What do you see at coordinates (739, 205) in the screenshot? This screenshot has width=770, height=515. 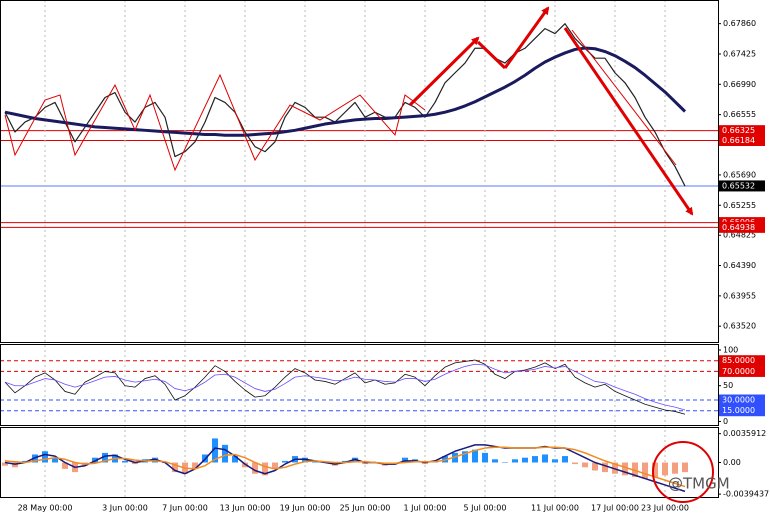 I see `y-tick-label: 0.65255` at bounding box center [739, 205].